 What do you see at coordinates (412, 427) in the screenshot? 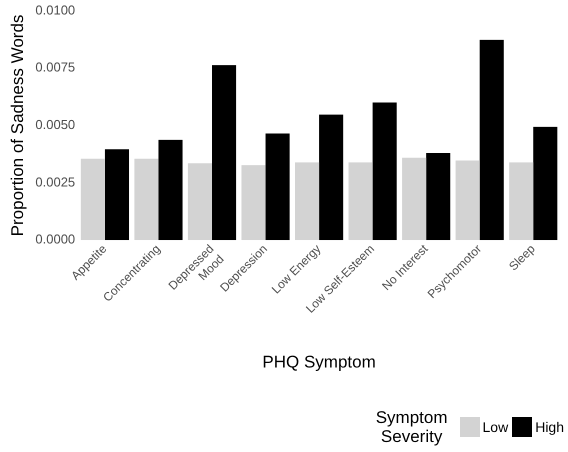
I see `legend-title: Symptom Severity` at bounding box center [412, 427].